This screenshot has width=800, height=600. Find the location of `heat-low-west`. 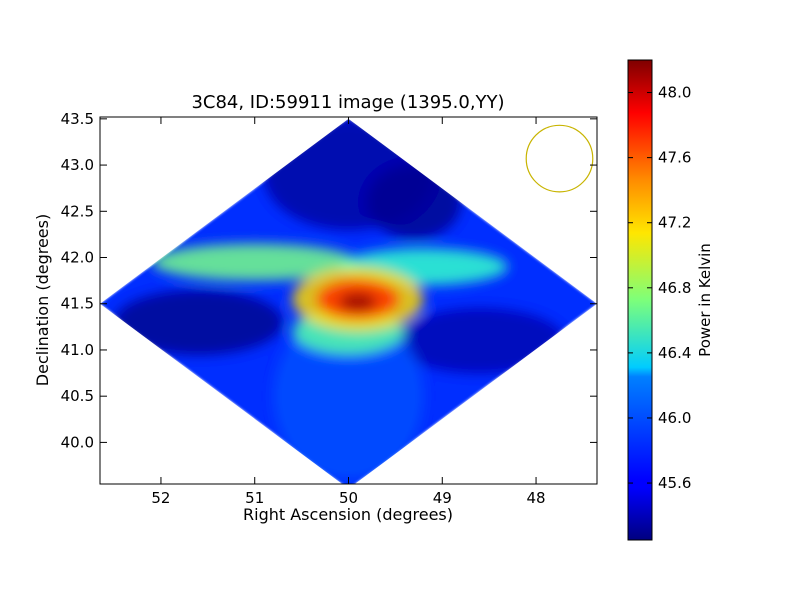

heat-low-west is located at coordinates (198, 322).